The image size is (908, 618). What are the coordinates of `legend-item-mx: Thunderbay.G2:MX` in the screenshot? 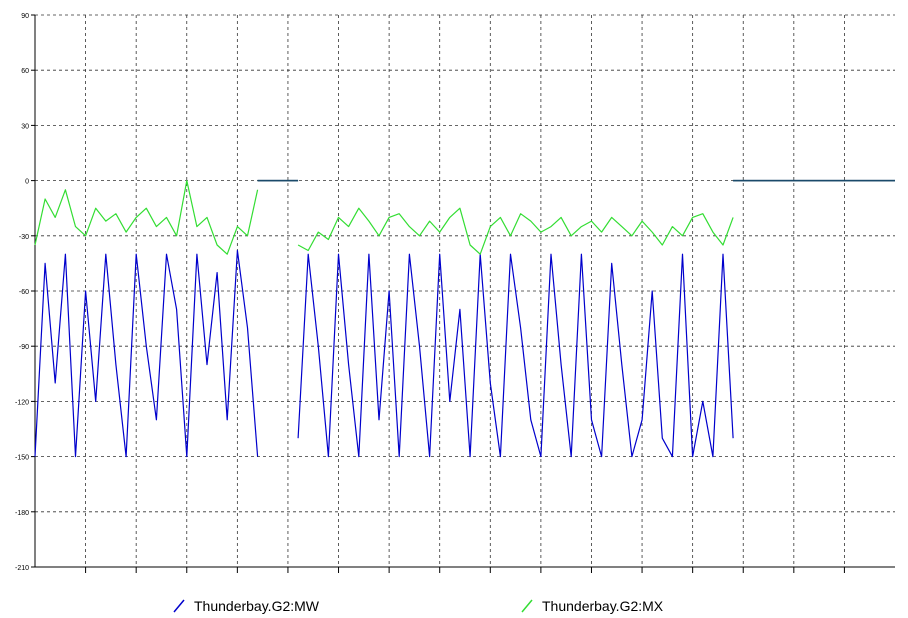 It's located at (591, 606).